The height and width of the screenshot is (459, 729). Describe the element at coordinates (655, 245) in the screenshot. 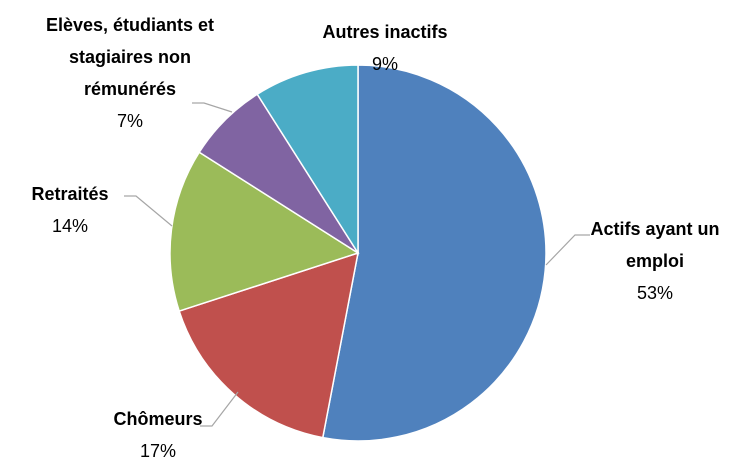

I see `category-label: Actifs ayant un emploi` at that location.